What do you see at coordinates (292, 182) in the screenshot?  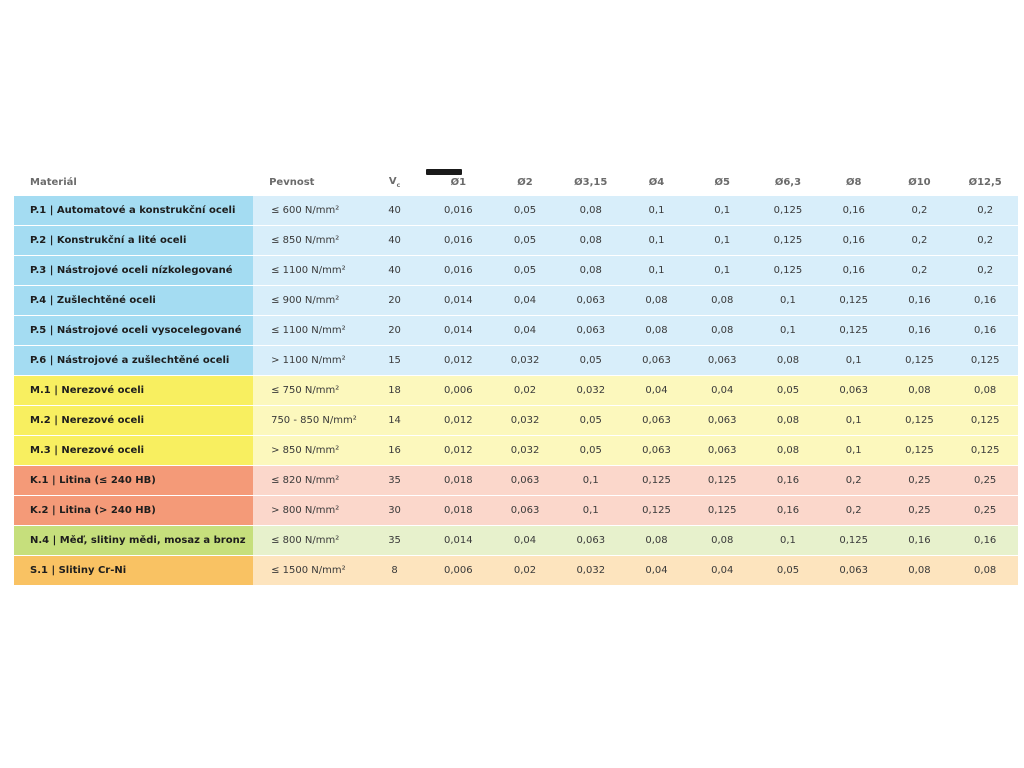 I see `header-strength: Pevnost` at bounding box center [292, 182].